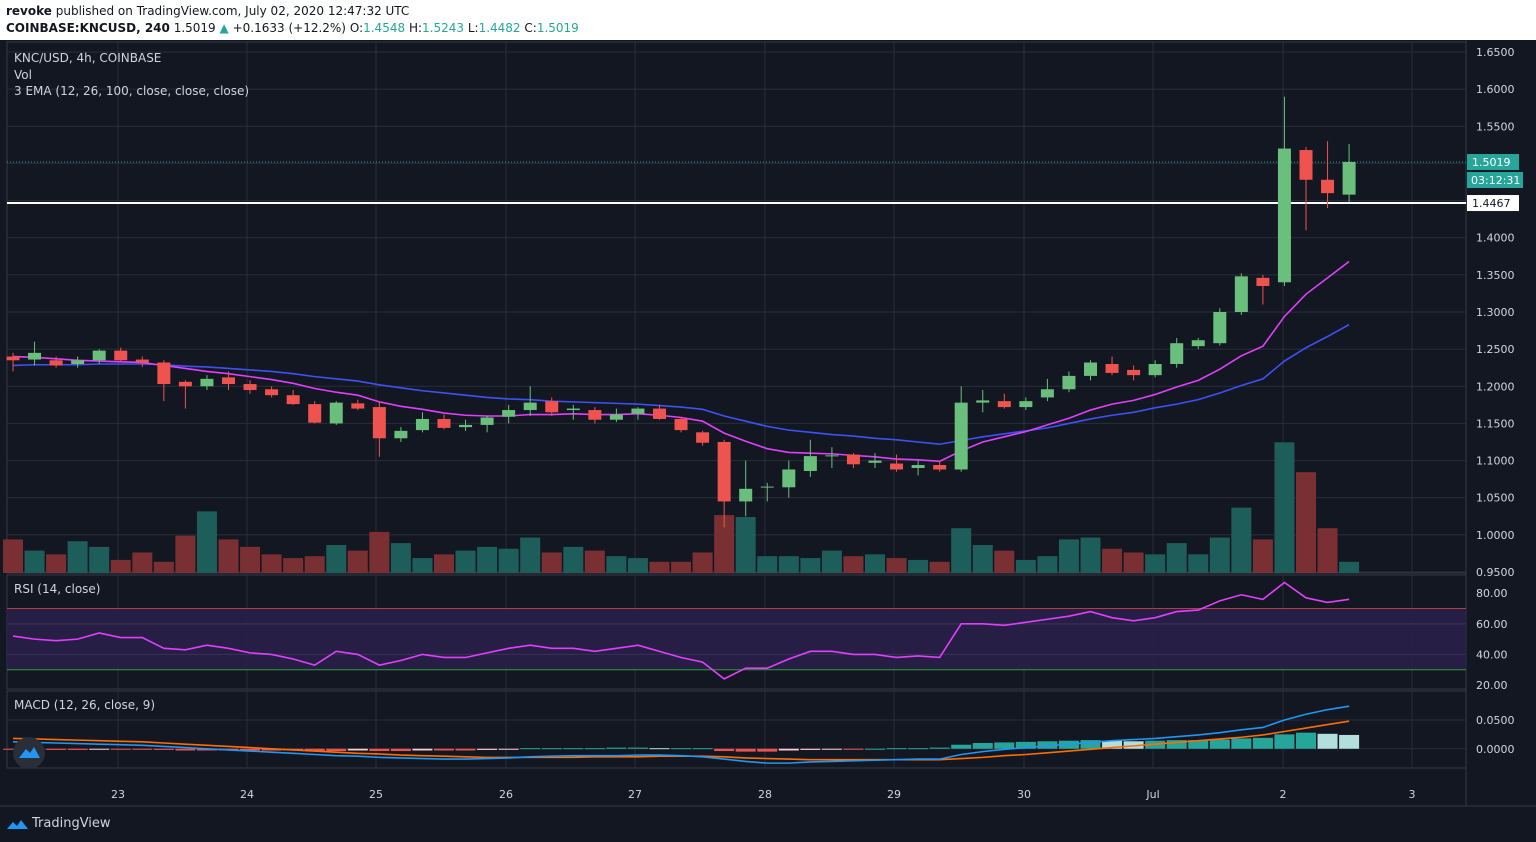  I want to click on tradingview-brand: TradingView, so click(71, 823).